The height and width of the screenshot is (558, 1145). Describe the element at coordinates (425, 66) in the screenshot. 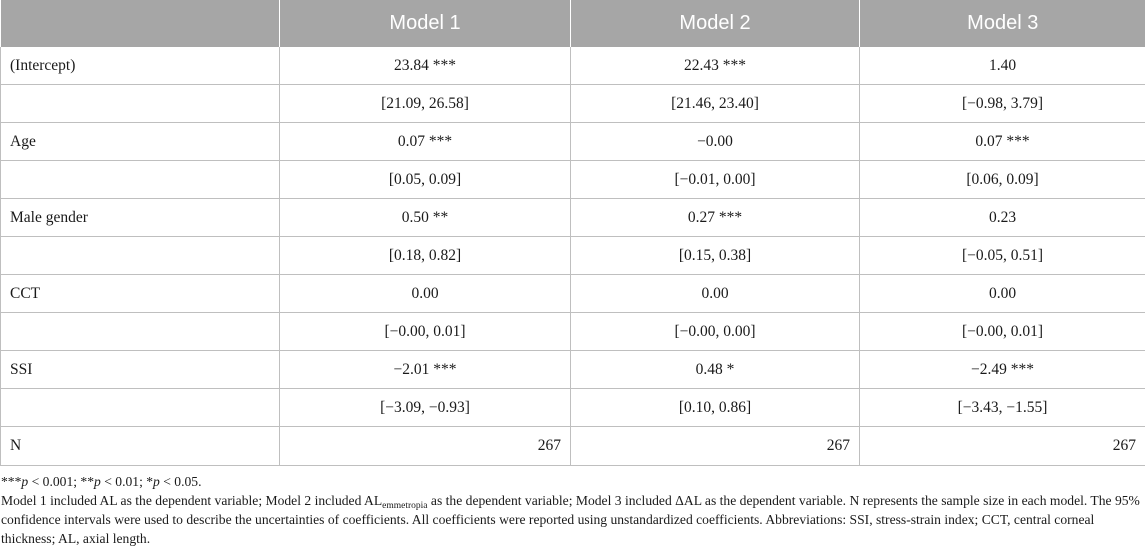

I see `cell-model-1: 23.84 ***` at that location.